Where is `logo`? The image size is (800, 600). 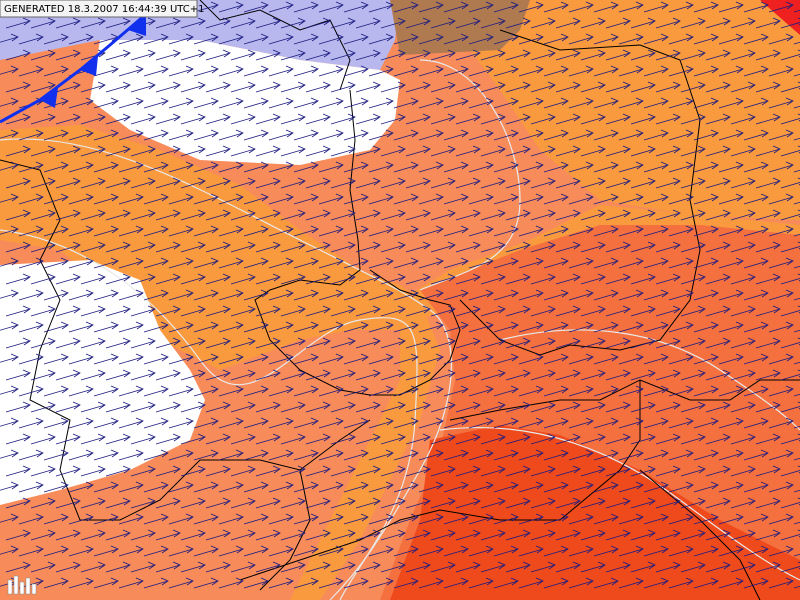
logo is located at coordinates (22, 585).